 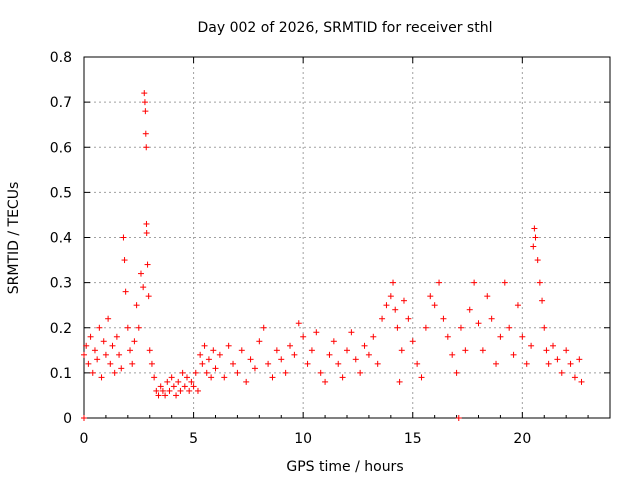 What do you see at coordinates (61, 103) in the screenshot?
I see `y-tick-label: 0.7` at bounding box center [61, 103].